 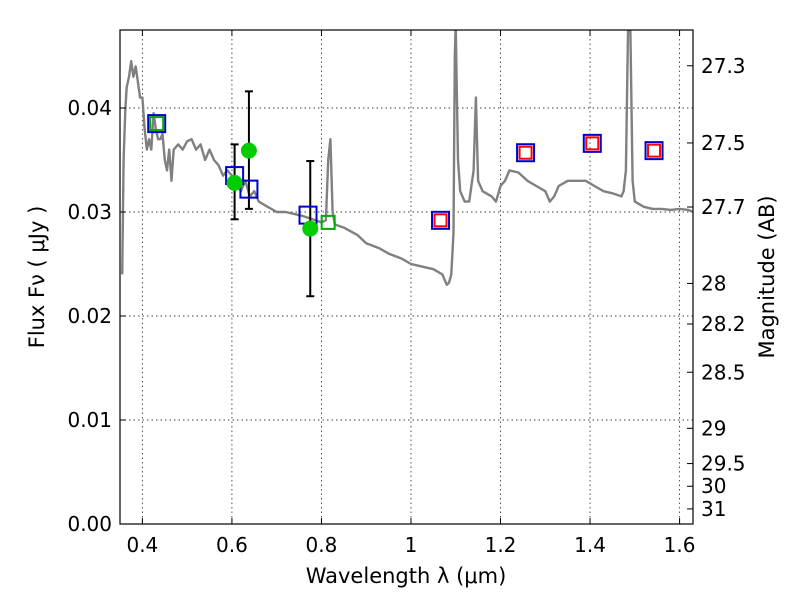 What do you see at coordinates (713, 428) in the screenshot?
I see `mag-tick-label: 29` at bounding box center [713, 428].